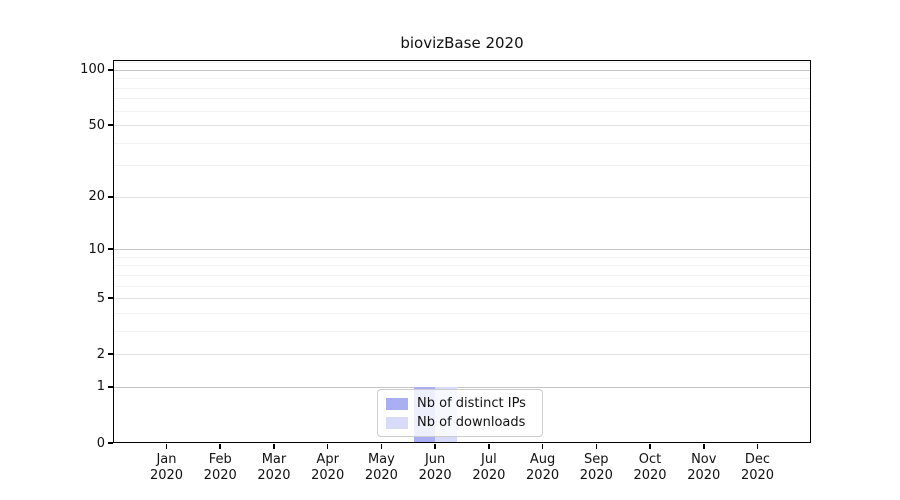 This screenshot has width=900, height=500. Describe the element at coordinates (100, 354) in the screenshot. I see `y-tick-label: 2` at that location.